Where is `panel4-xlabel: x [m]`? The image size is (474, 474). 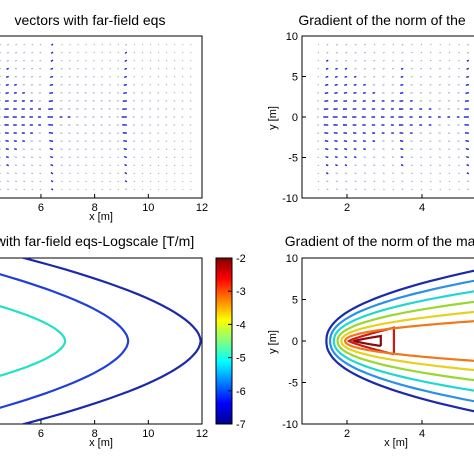 panel4-xlabel: x [m] is located at coordinates (396, 443).